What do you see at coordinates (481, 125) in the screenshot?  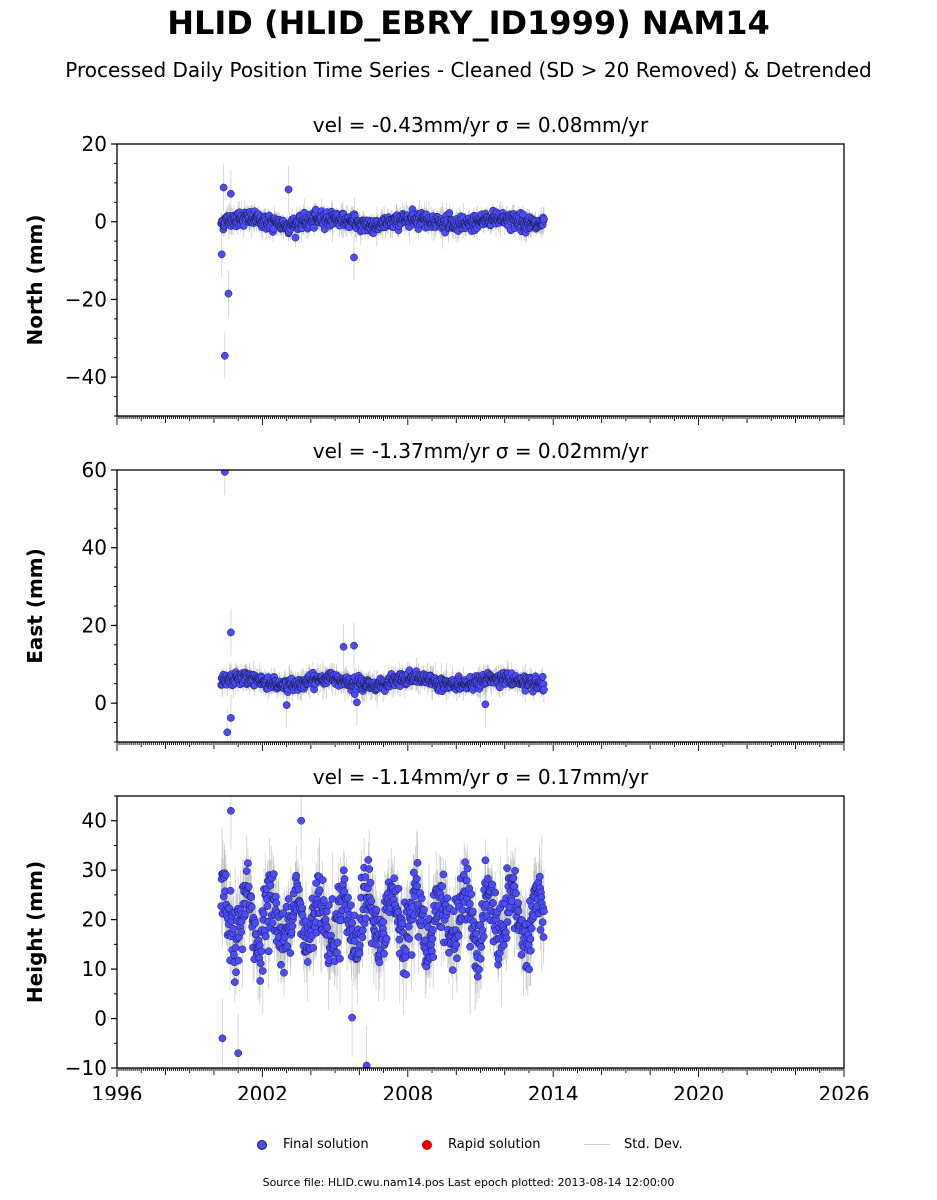 I see `north-panel-title: vel = -0.43mm/yr σ = 0.08mm/yr` at bounding box center [481, 125].